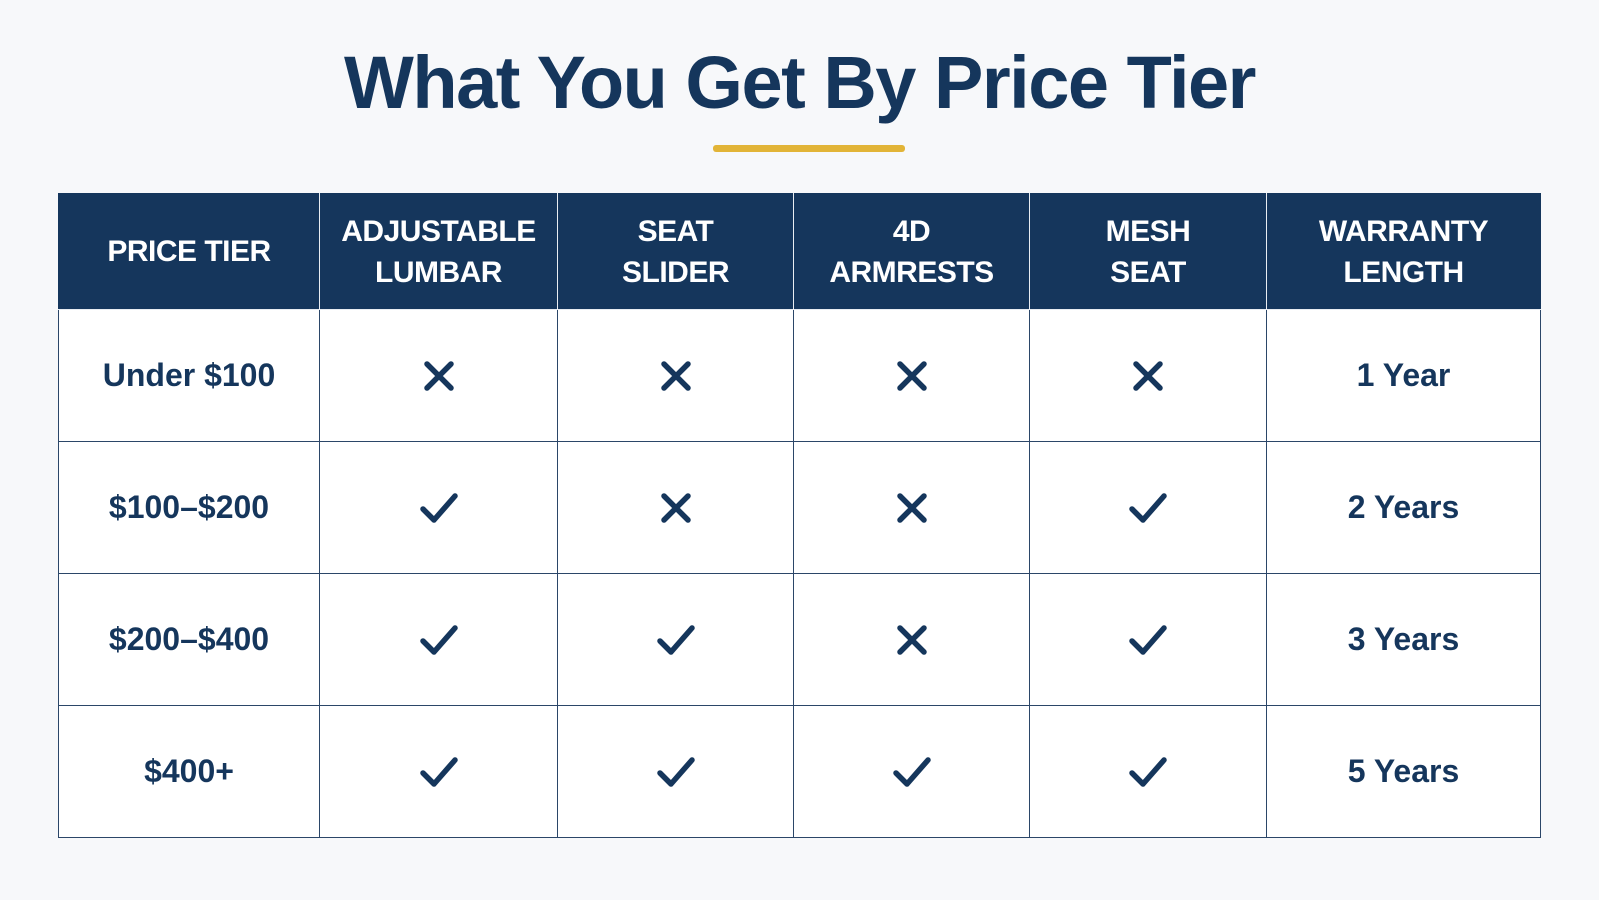 This screenshot has width=1599, height=900. What do you see at coordinates (189, 375) in the screenshot?
I see `price-tier-cell: Under $100` at bounding box center [189, 375].